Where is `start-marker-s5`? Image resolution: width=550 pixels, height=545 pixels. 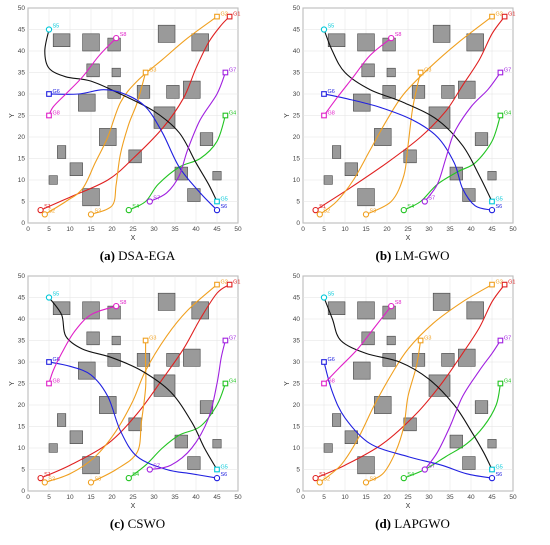 start-marker-s5 is located at coordinates (324, 297).